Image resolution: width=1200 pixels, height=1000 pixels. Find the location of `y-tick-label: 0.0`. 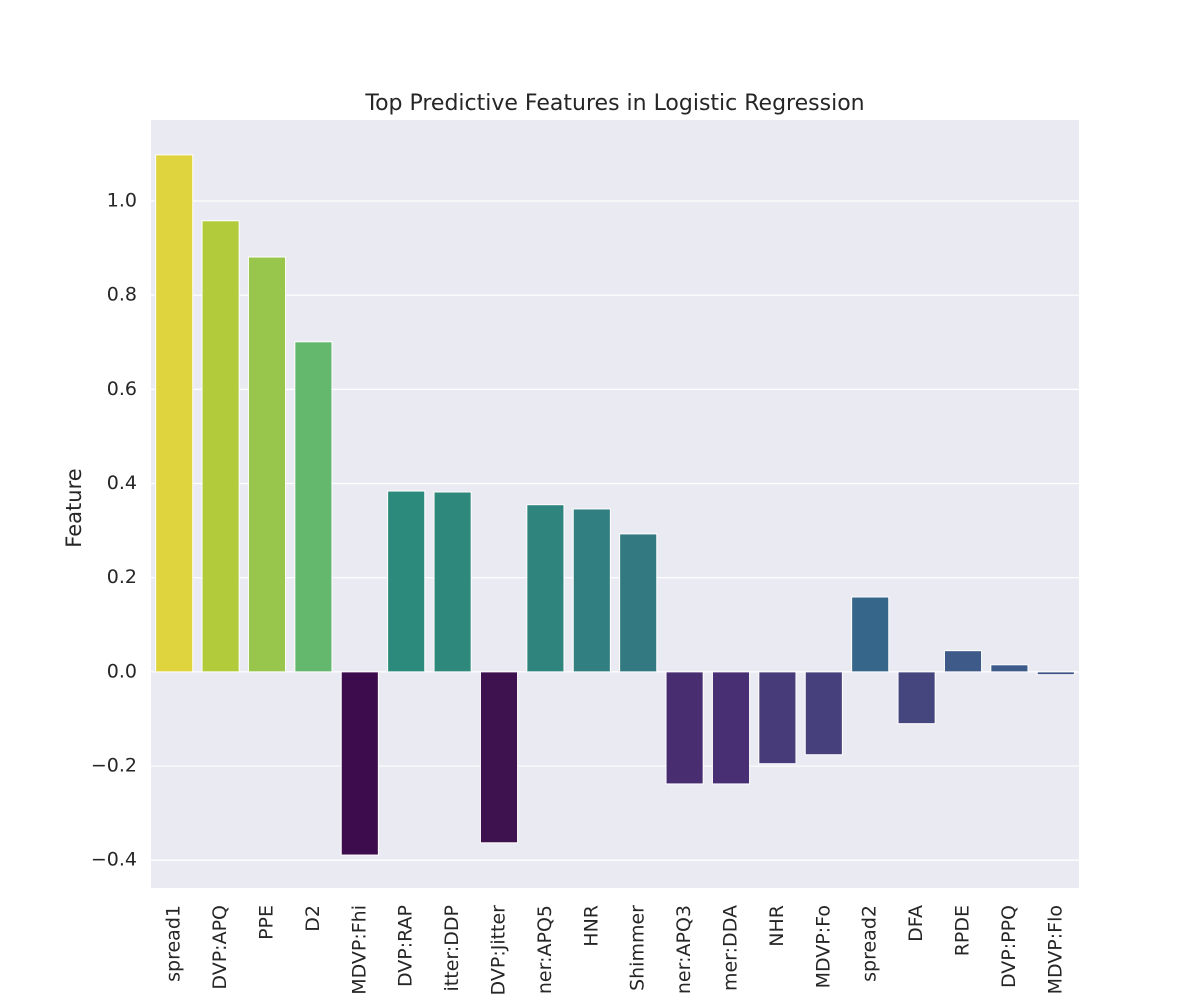

y-tick-label: 0.0 is located at coordinates (122, 671).